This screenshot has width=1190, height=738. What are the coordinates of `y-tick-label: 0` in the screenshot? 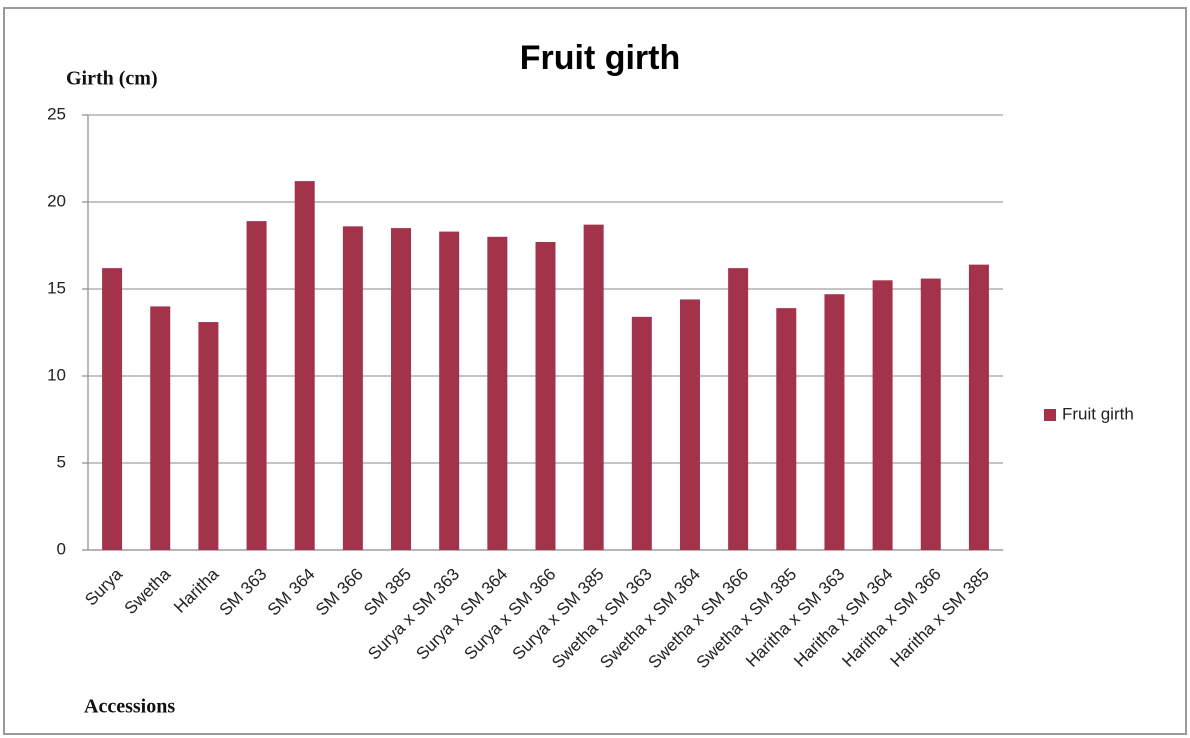 It's located at (61, 548).